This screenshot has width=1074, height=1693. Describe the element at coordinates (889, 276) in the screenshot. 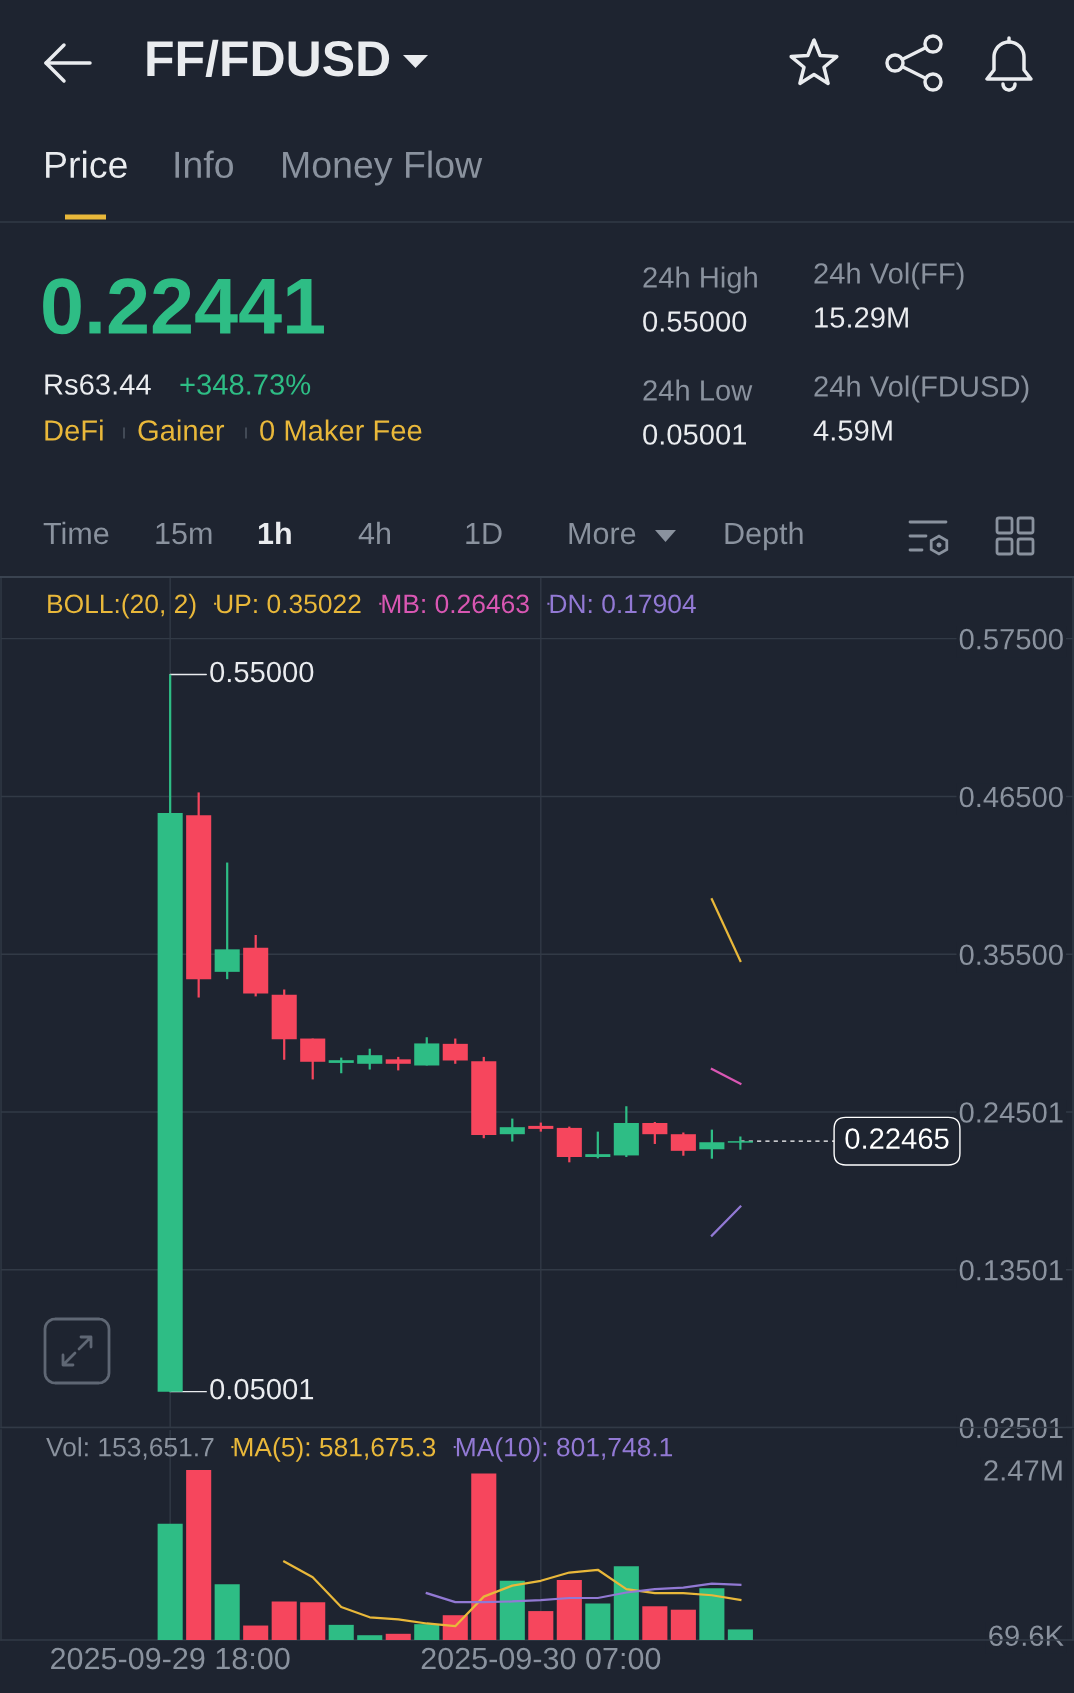

I see `text: 24h Vol(FF)` at that location.